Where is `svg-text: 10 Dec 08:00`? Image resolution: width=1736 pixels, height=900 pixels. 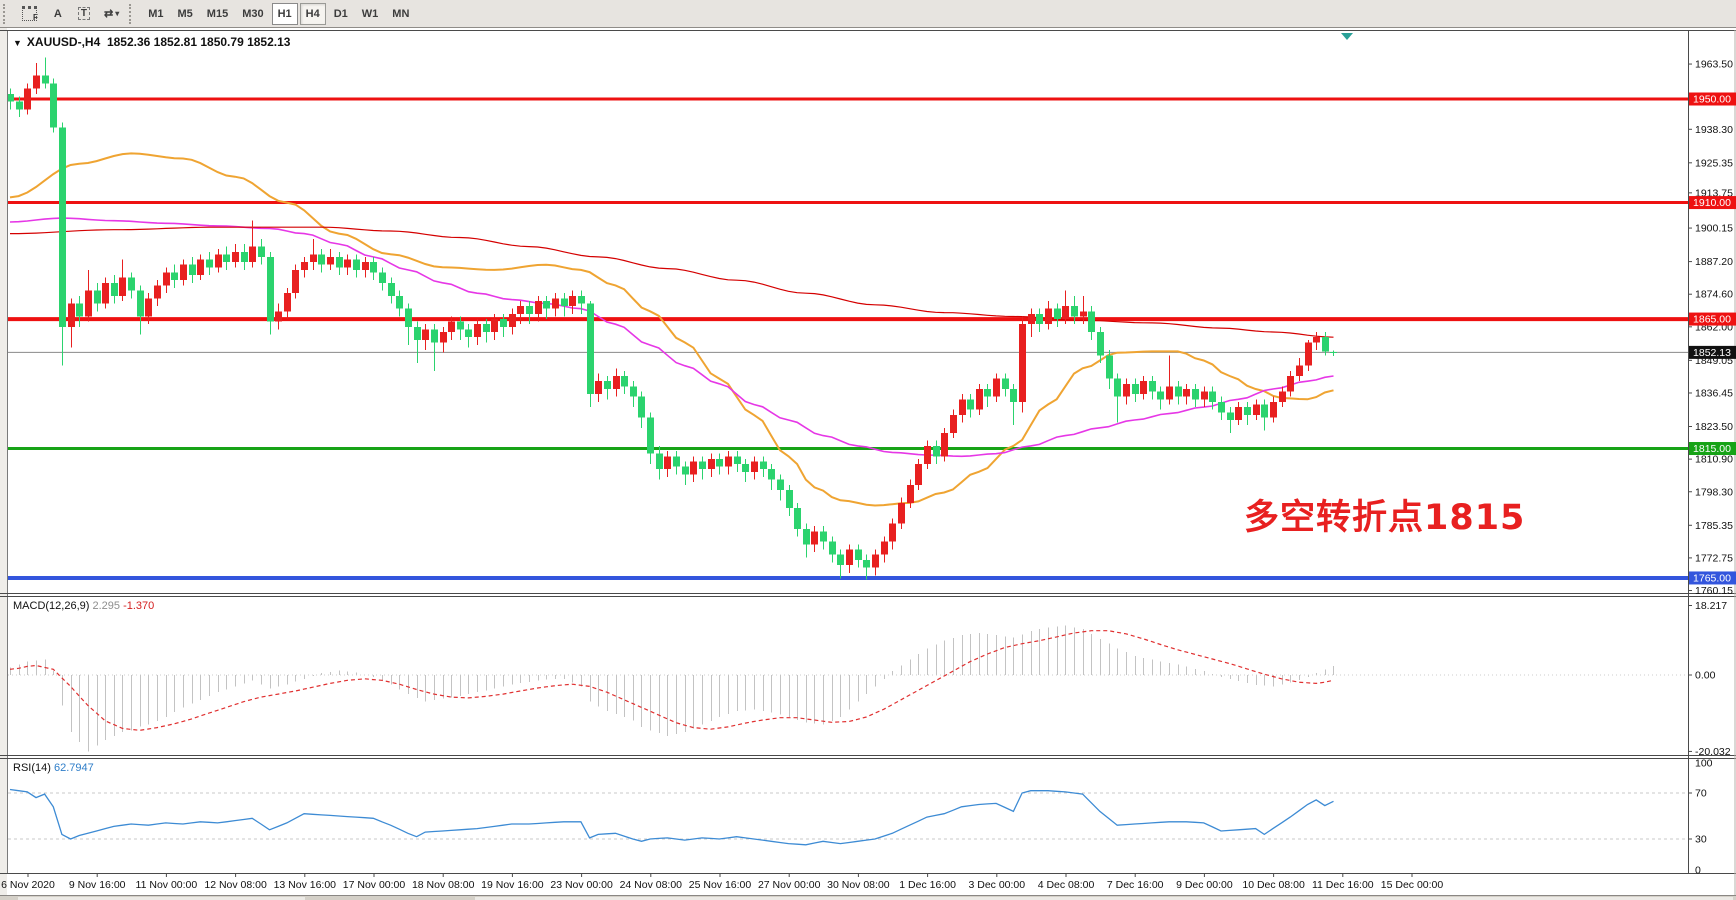
svg-text: 10 Dec 08:00 is located at coordinates (1273, 885).